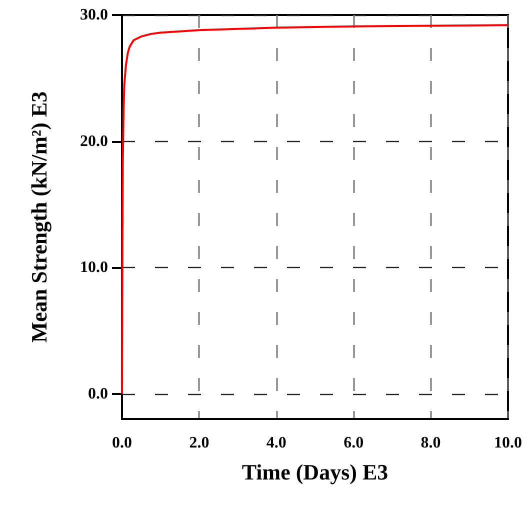  I want to click on y-tick-label: 10.0, so click(94, 267).